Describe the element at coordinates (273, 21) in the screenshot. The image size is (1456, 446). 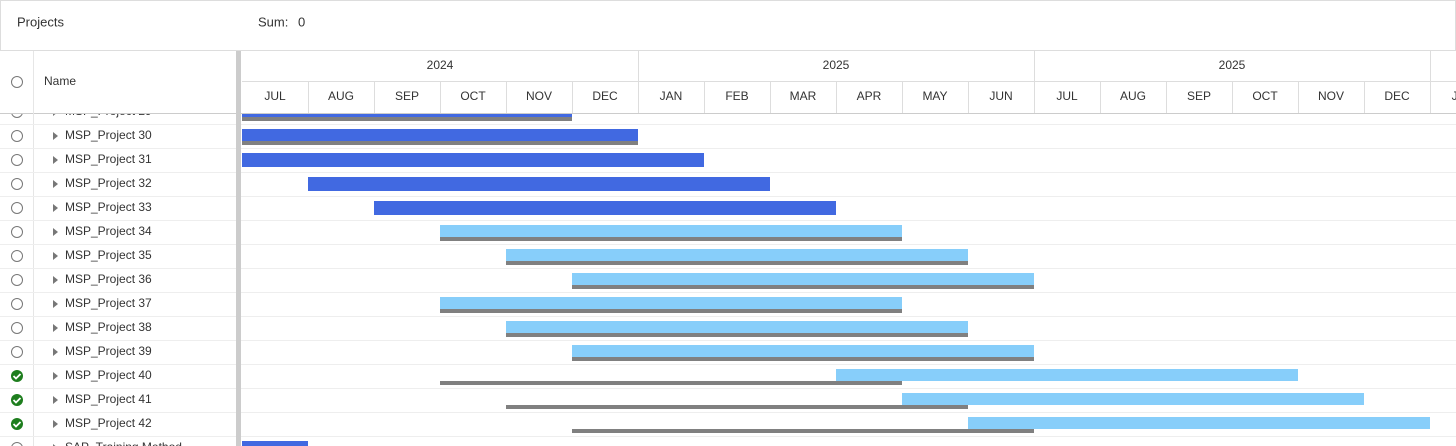
I see `sum-label: Sum:` at that location.